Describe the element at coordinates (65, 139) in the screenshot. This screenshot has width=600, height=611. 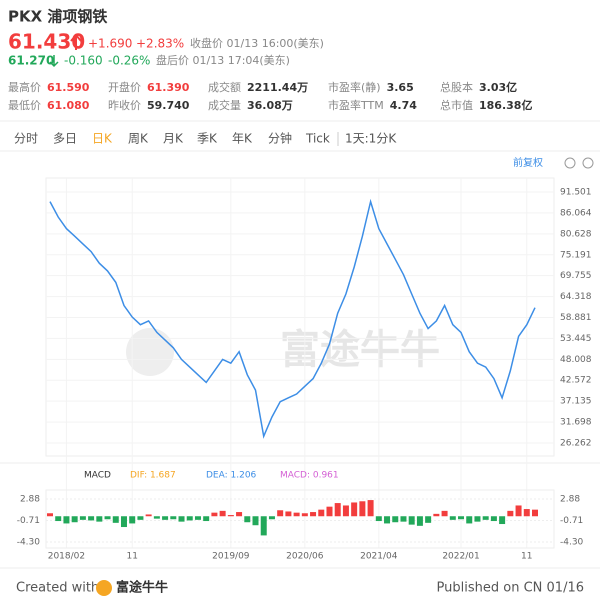
I see `tab: 多日` at that location.